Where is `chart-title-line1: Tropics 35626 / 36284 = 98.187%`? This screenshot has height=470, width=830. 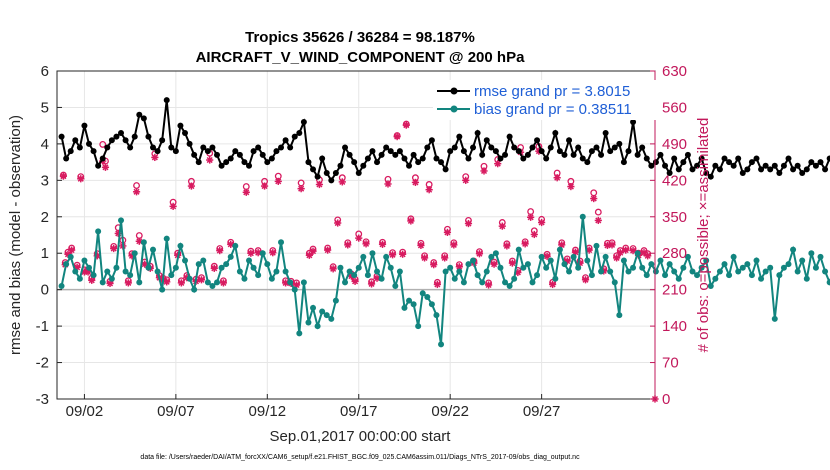
chart-title-line1: Tropics 35626 / 36284 = 98.187% is located at coordinates (360, 37).